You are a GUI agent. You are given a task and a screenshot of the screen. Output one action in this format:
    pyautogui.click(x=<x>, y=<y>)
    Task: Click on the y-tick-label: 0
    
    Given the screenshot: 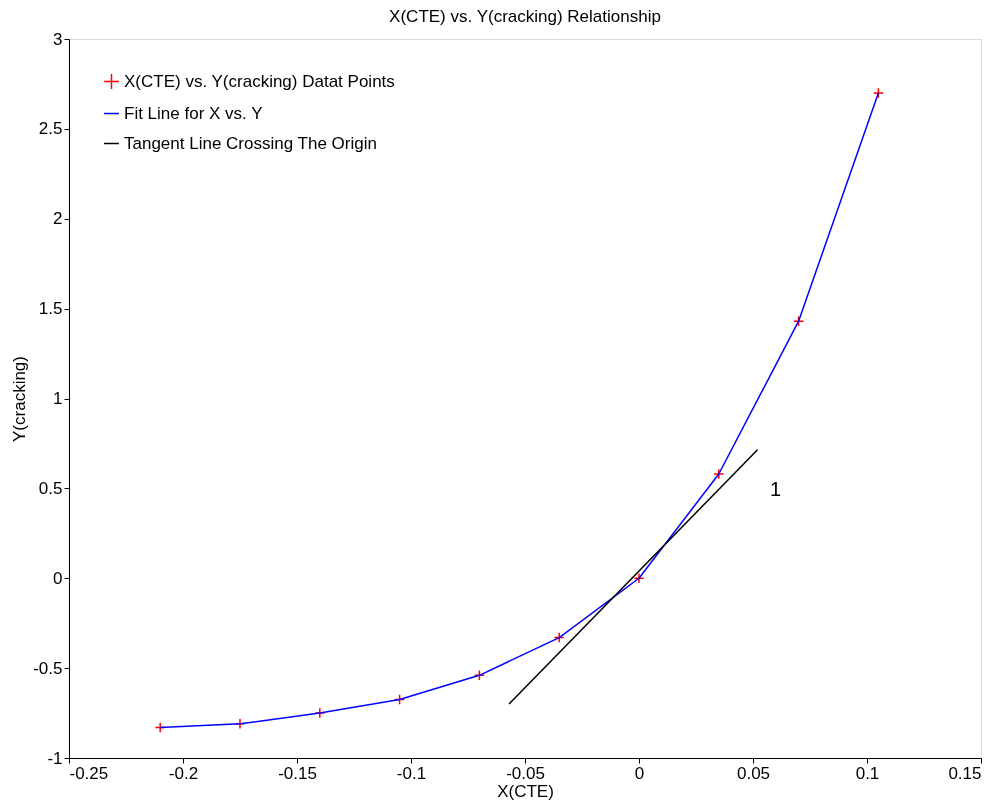 What is the action you would take?
    pyautogui.click(x=58, y=578)
    